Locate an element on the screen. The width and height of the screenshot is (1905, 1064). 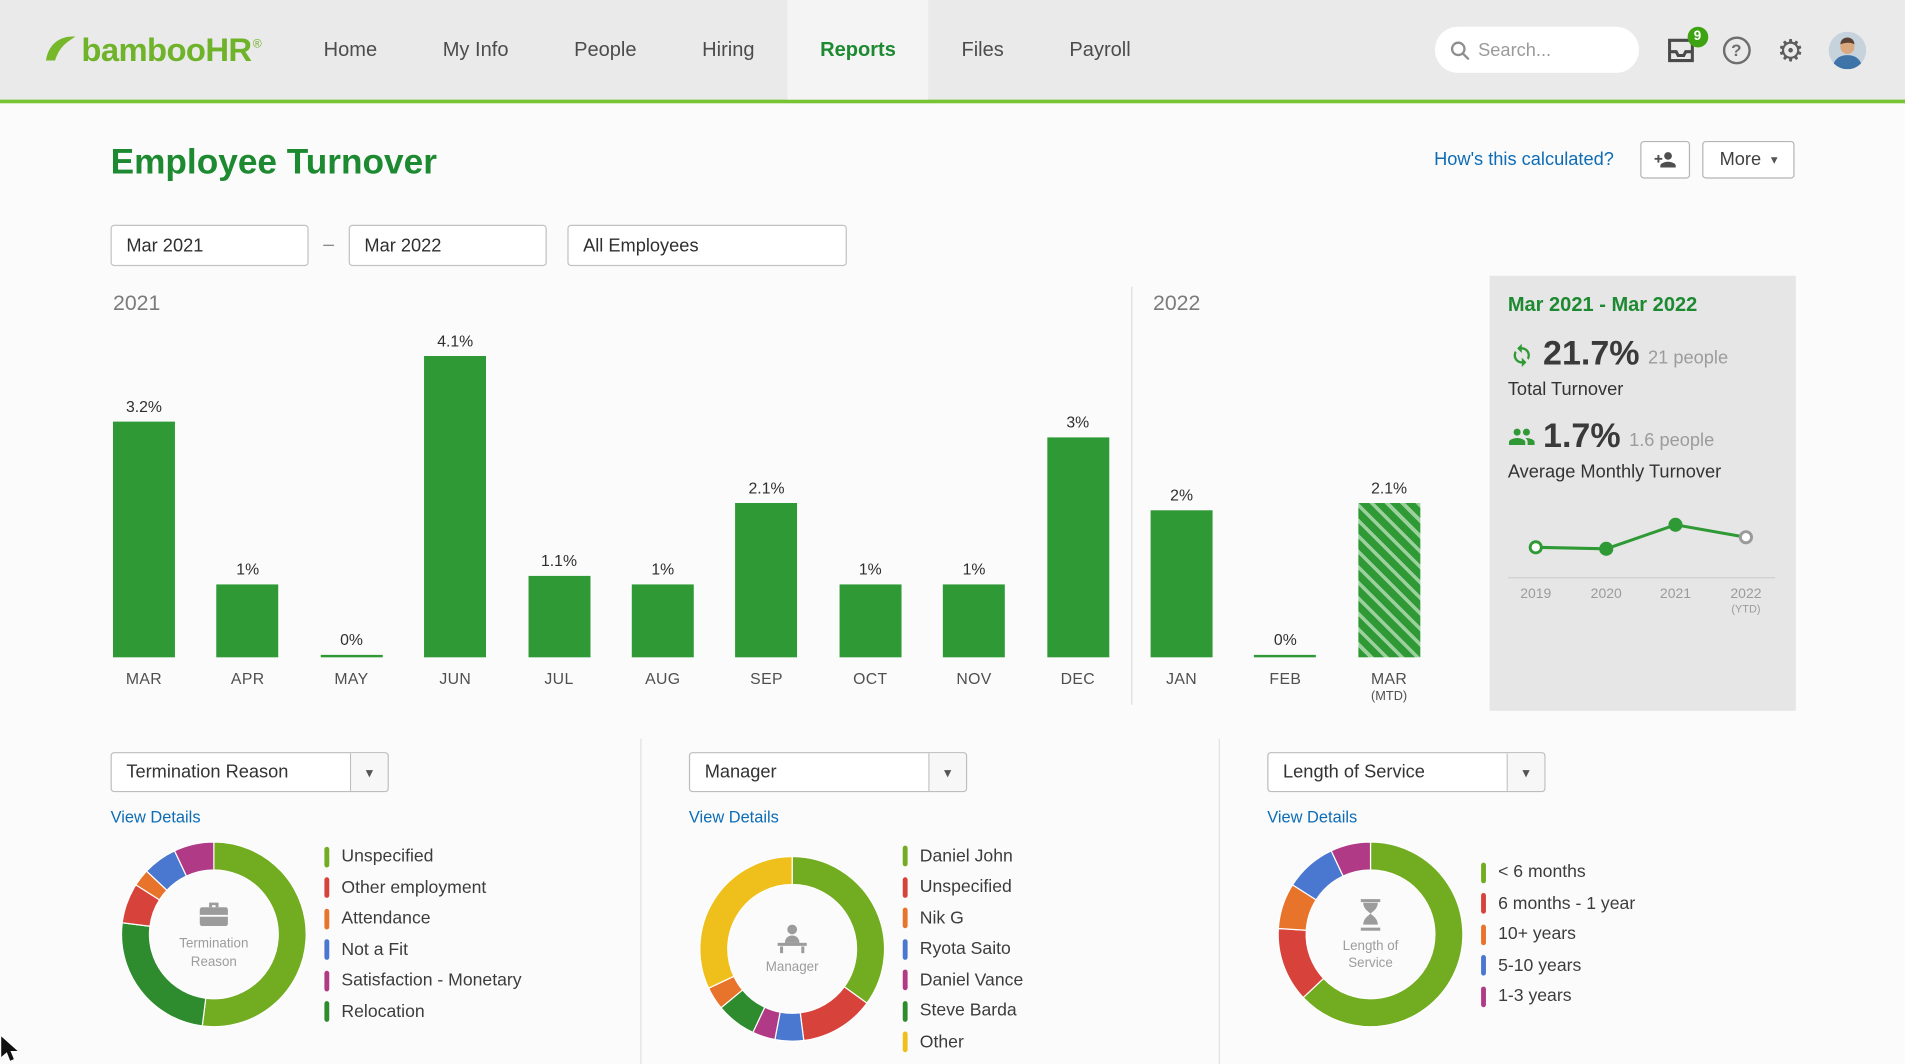
donut-slice-daniel-john is located at coordinates (838, 930).